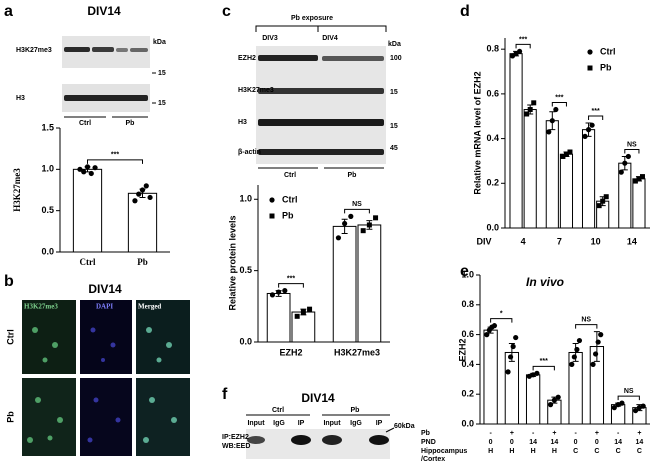 This screenshot has height=465, width=658. I want to click on significance-label: *, so click(501, 314).